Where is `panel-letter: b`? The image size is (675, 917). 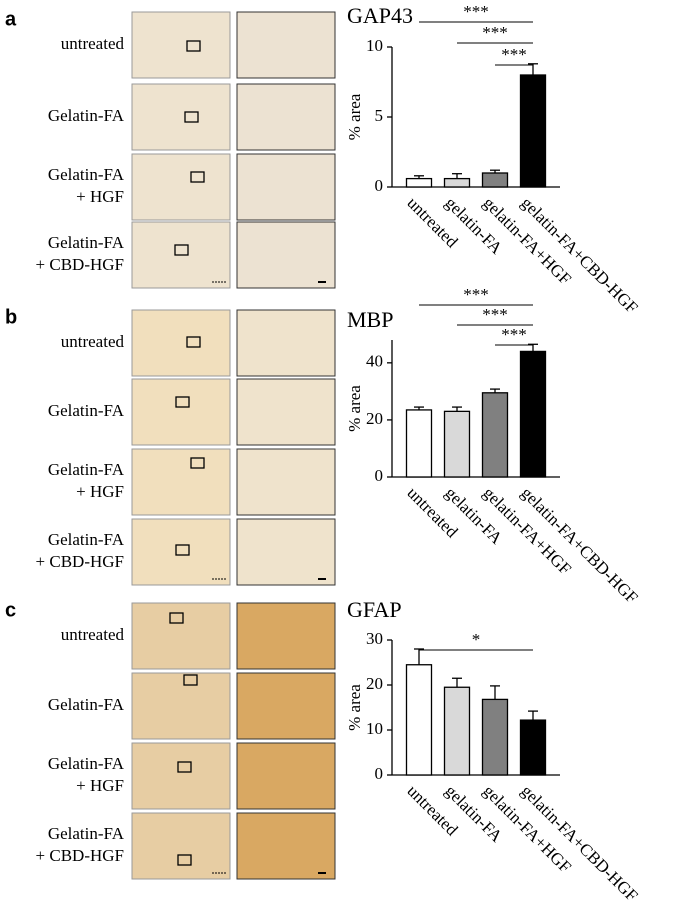 panel-letter: b is located at coordinates (11, 317).